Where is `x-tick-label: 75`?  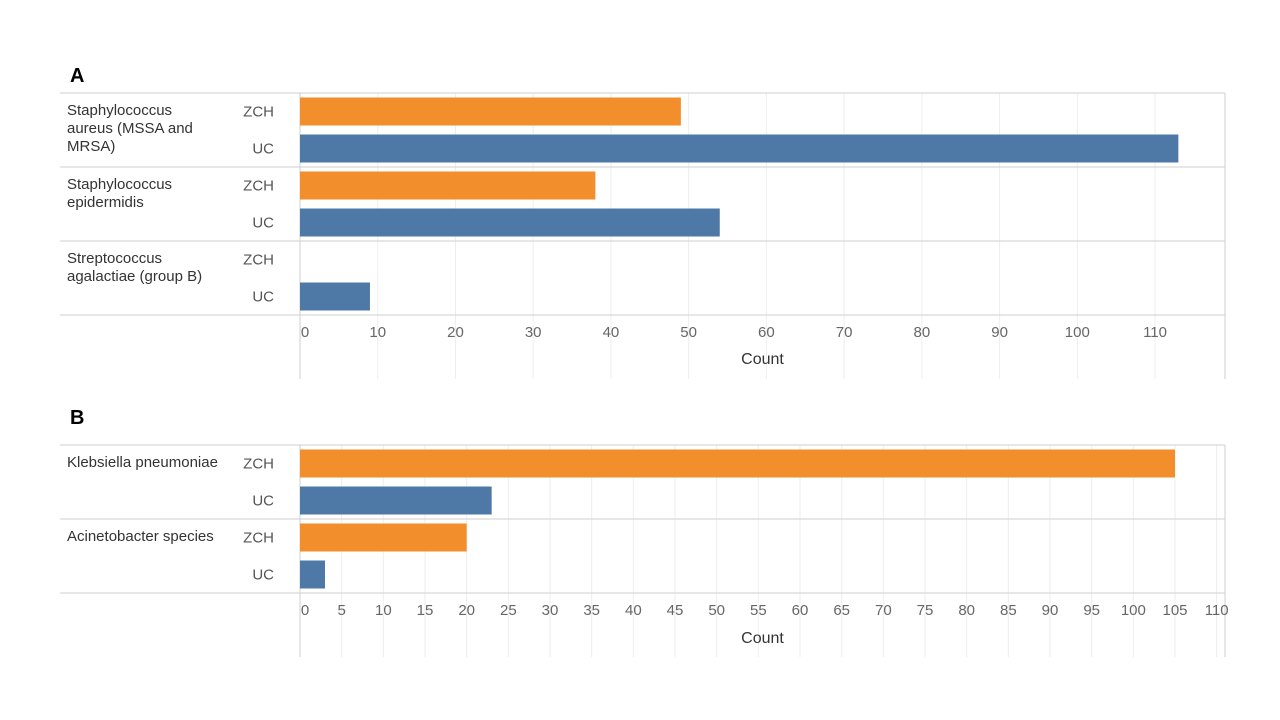 x-tick-label: 75 is located at coordinates (925, 610).